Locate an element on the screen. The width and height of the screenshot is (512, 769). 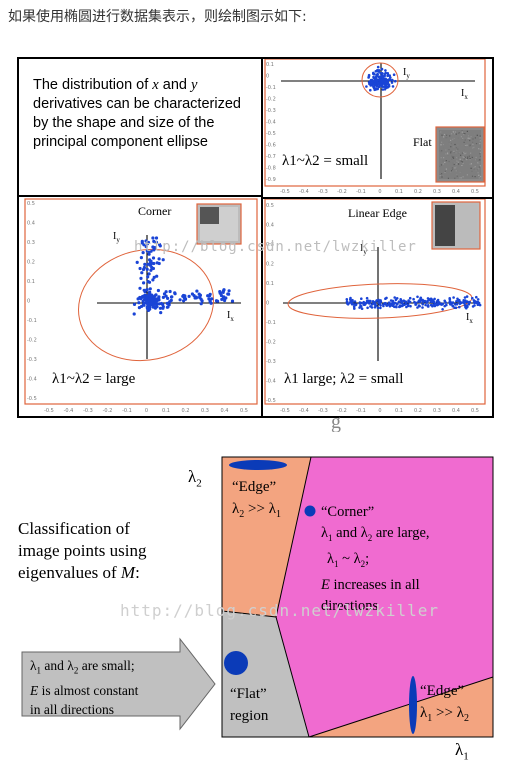
edge-x-tick: 0.5 is located at coordinates (475, 411).